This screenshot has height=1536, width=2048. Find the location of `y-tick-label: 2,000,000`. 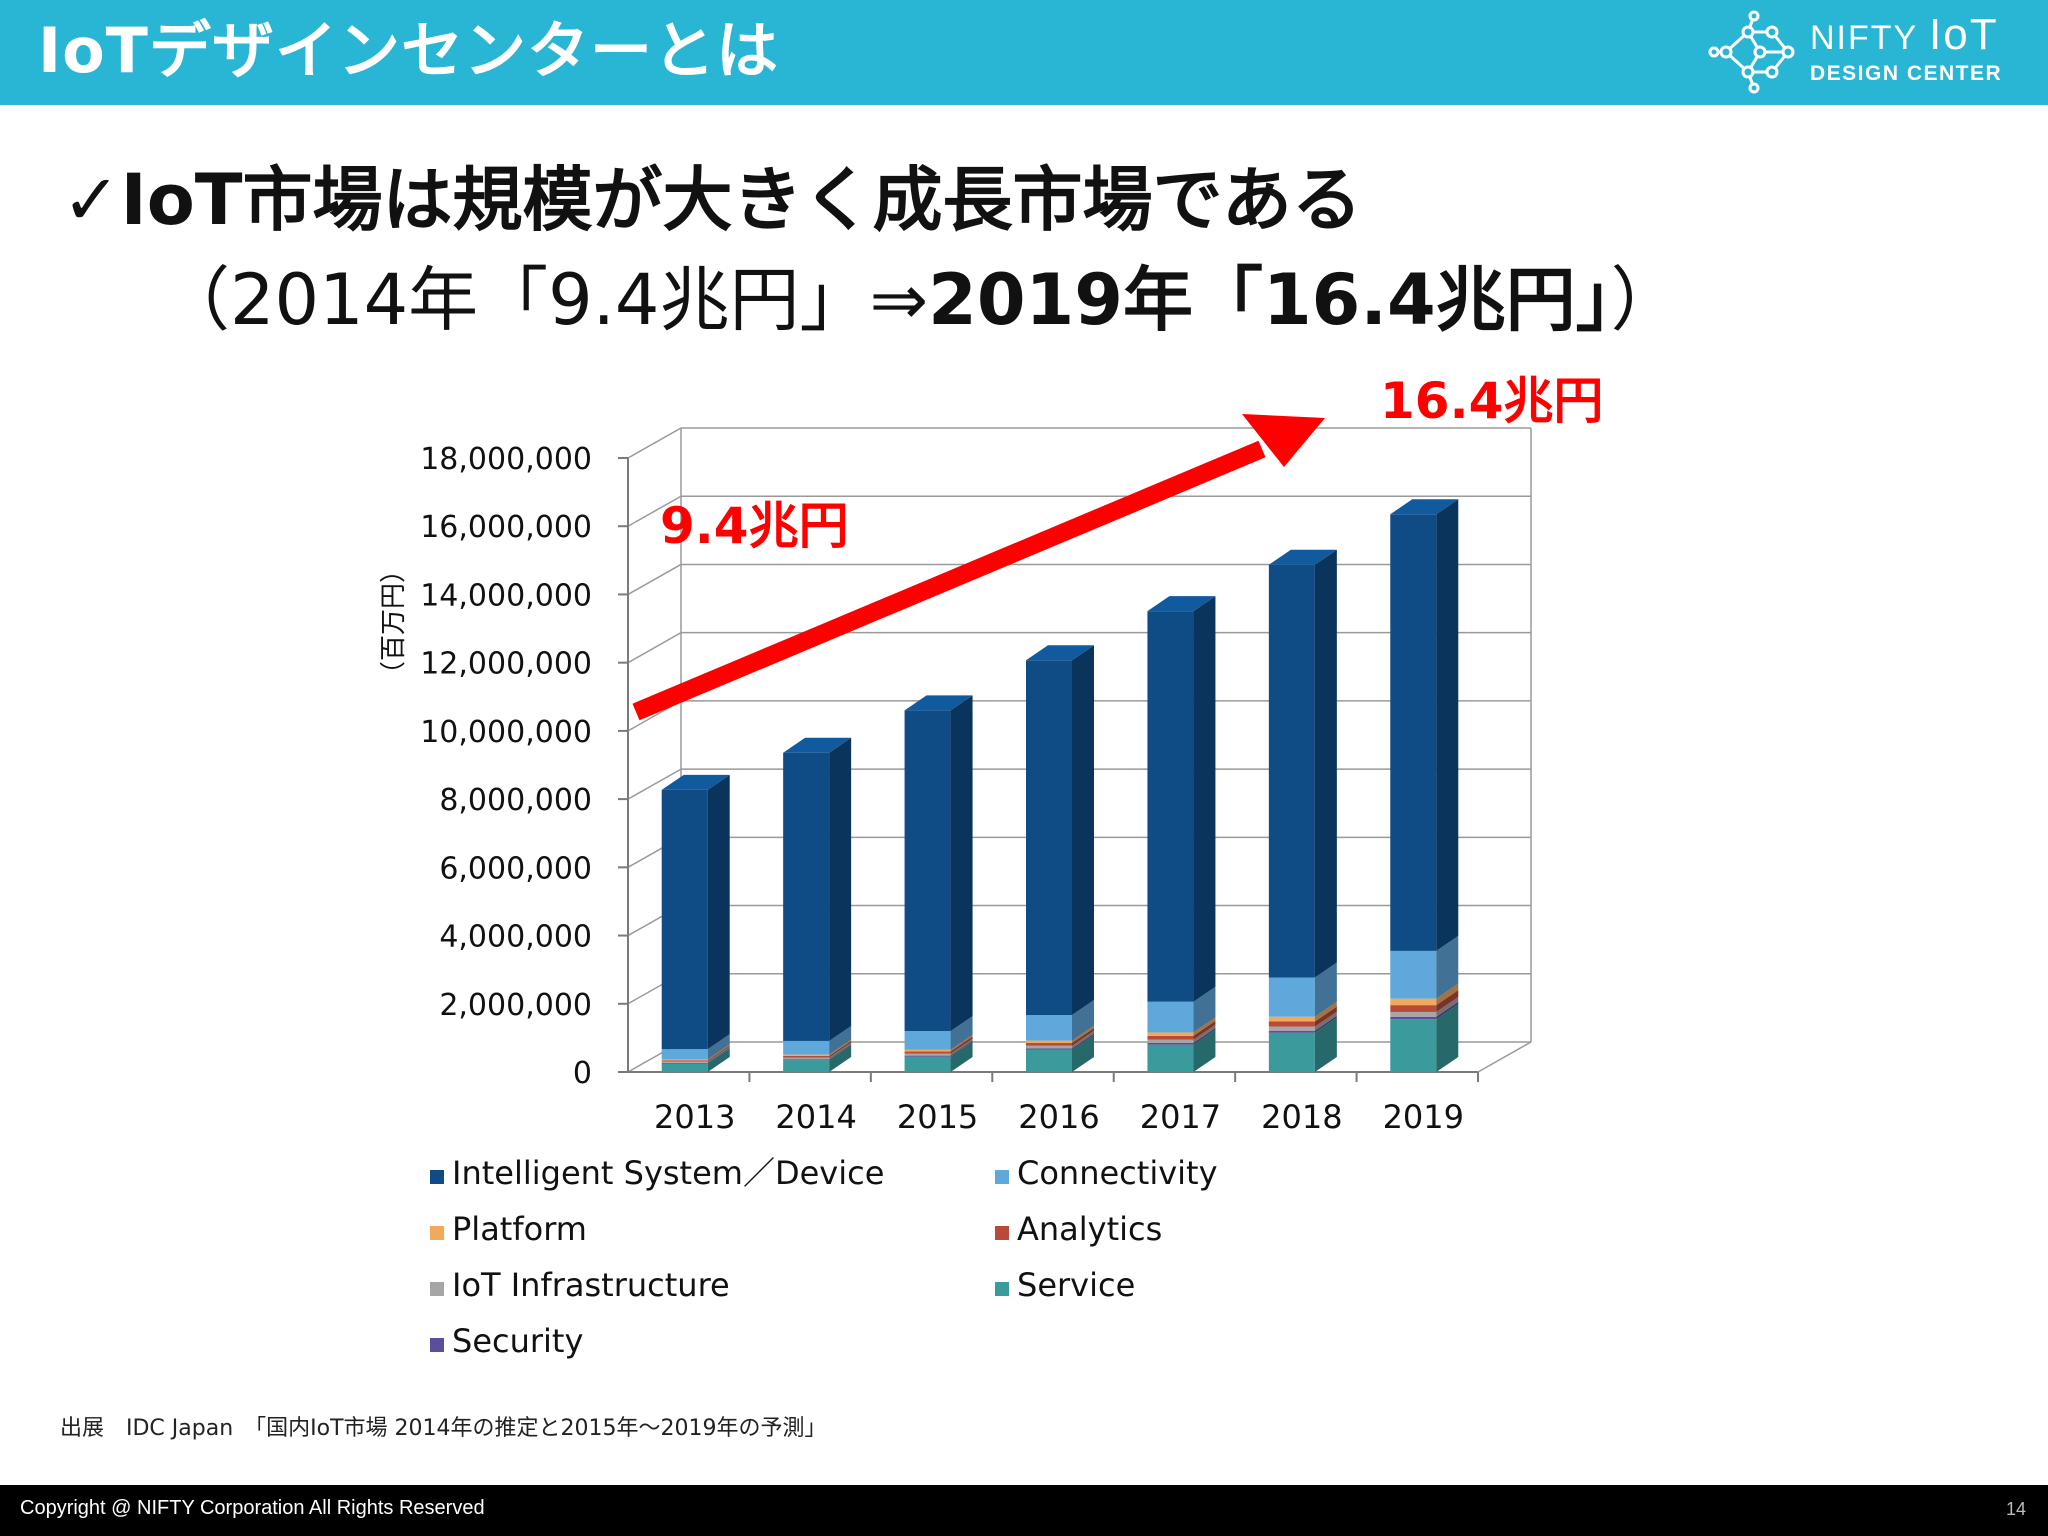

y-tick-label: 2,000,000 is located at coordinates (515, 1005).